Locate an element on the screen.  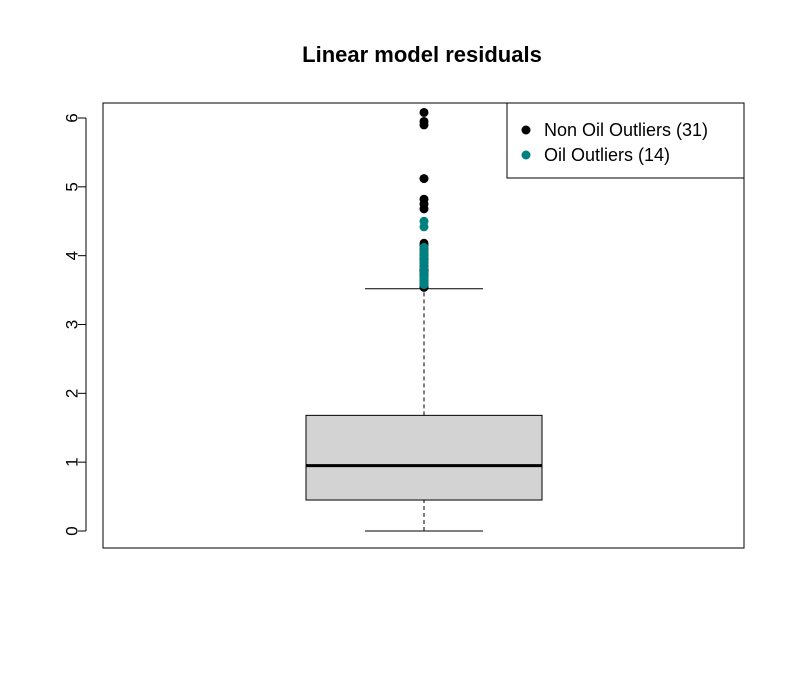
oil-outliers is located at coordinates (424, 253).